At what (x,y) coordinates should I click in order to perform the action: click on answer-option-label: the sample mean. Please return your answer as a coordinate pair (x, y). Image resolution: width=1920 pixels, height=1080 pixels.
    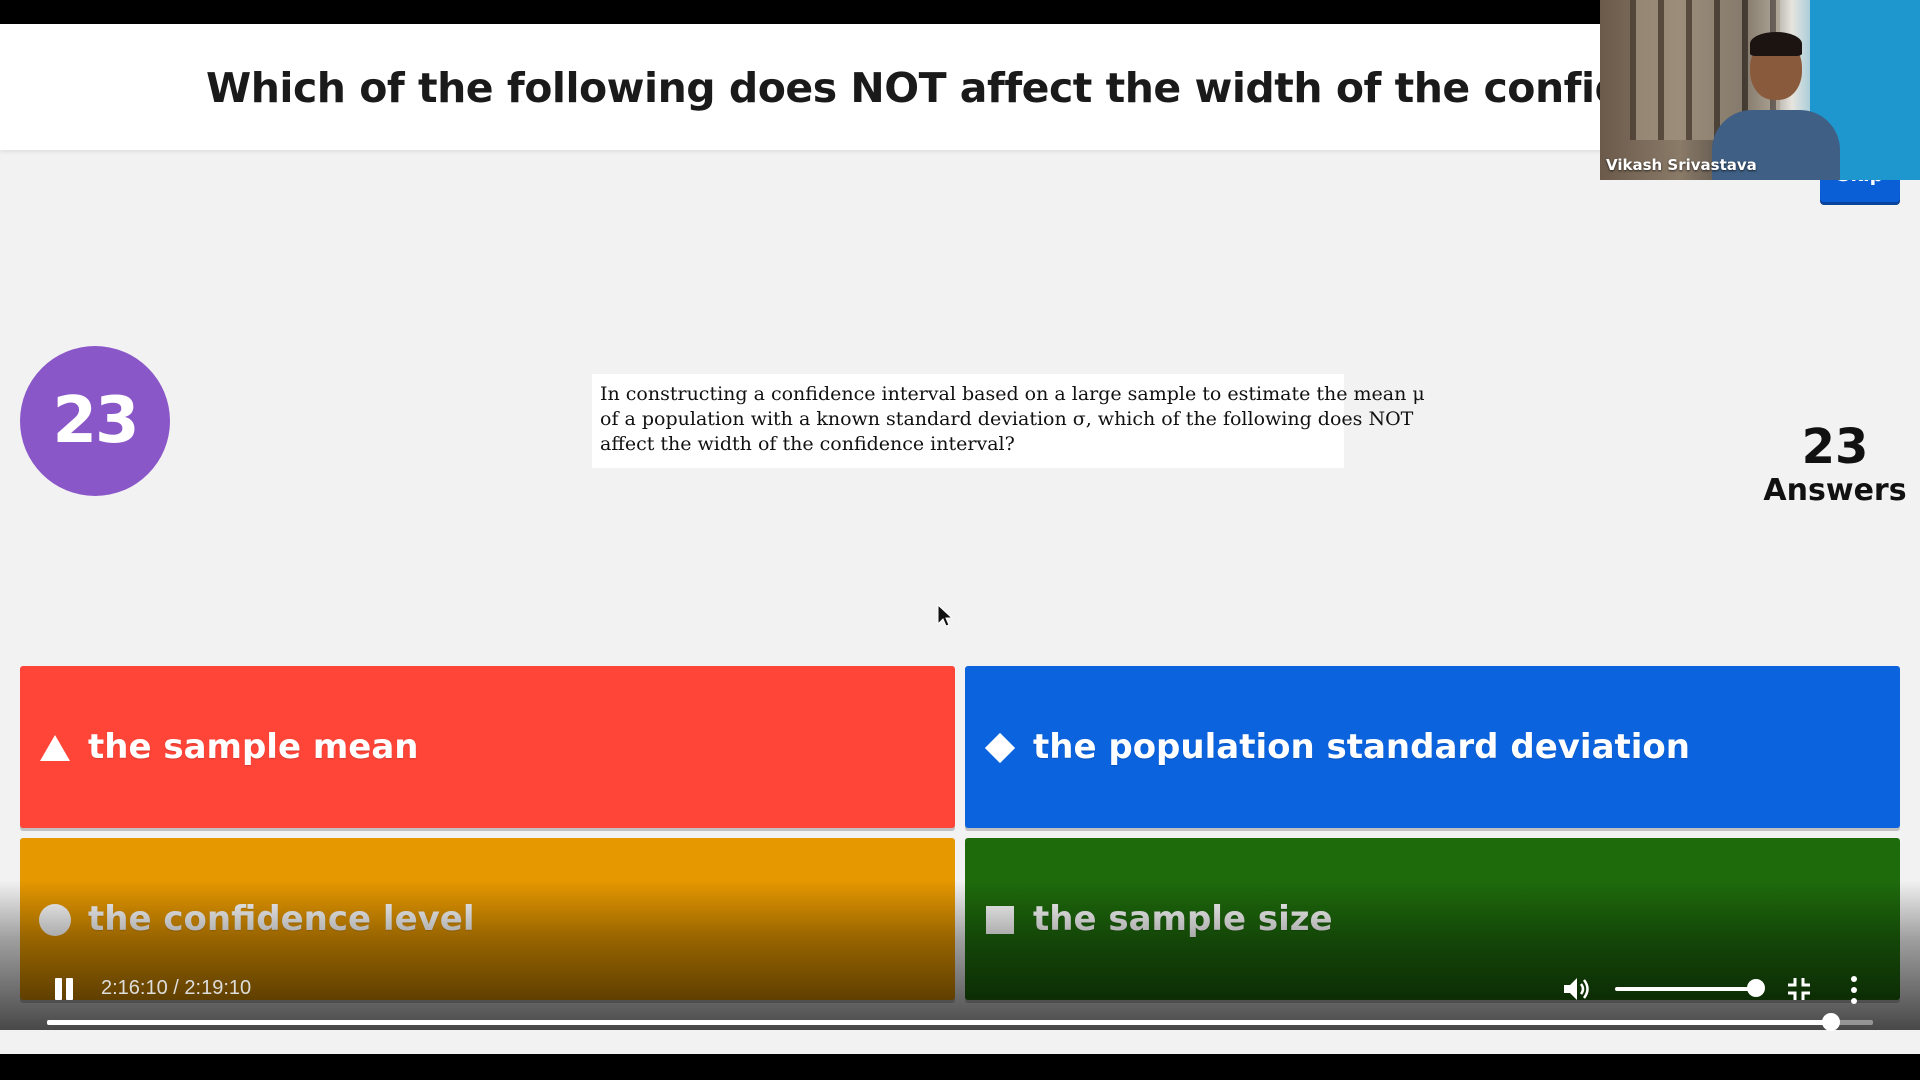
    Looking at the image, I should click on (253, 747).